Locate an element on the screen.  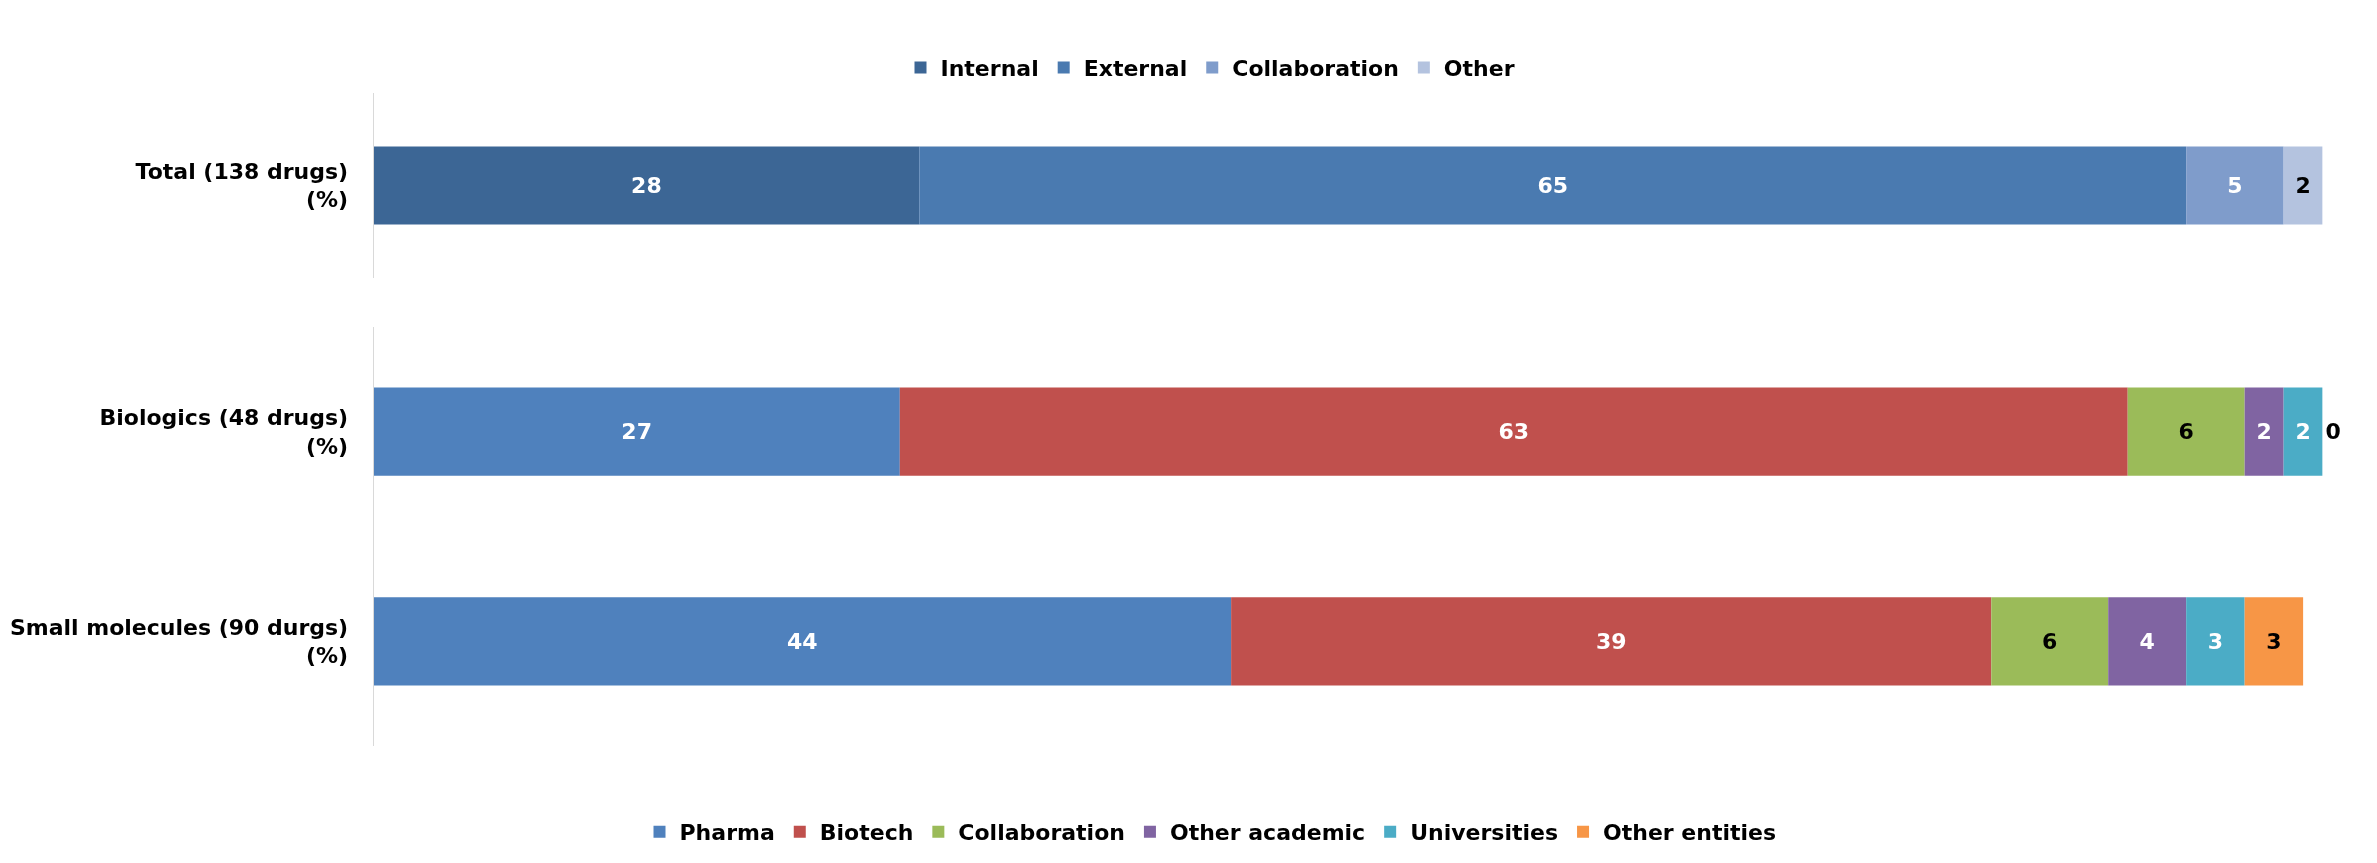
data-label: 27 is located at coordinates (636, 432).